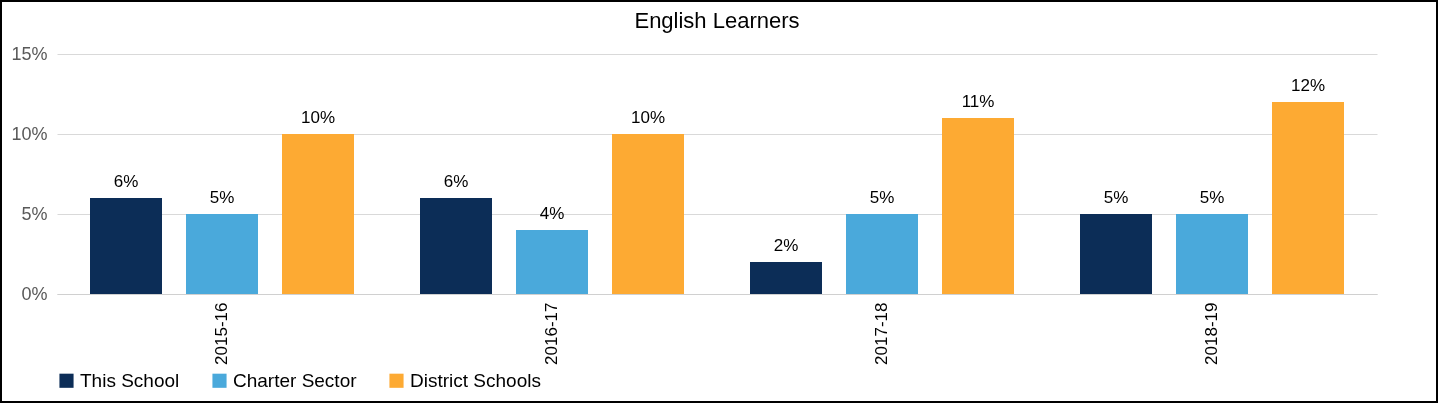 Image resolution: width=1438 pixels, height=403 pixels. I want to click on data-label: 11%, so click(978, 101).